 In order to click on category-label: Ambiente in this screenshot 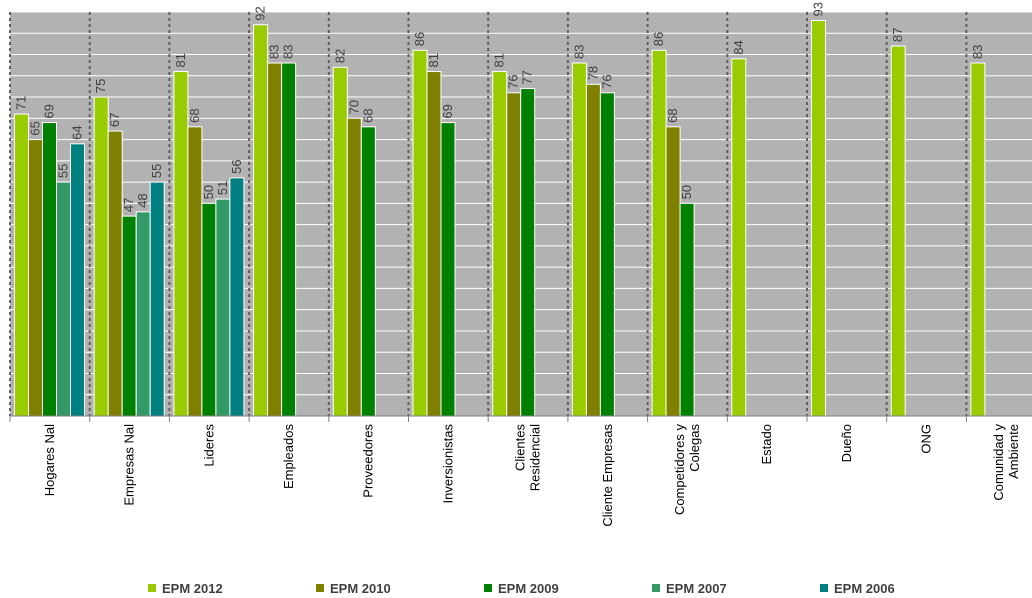, I will do `click(1013, 451)`.